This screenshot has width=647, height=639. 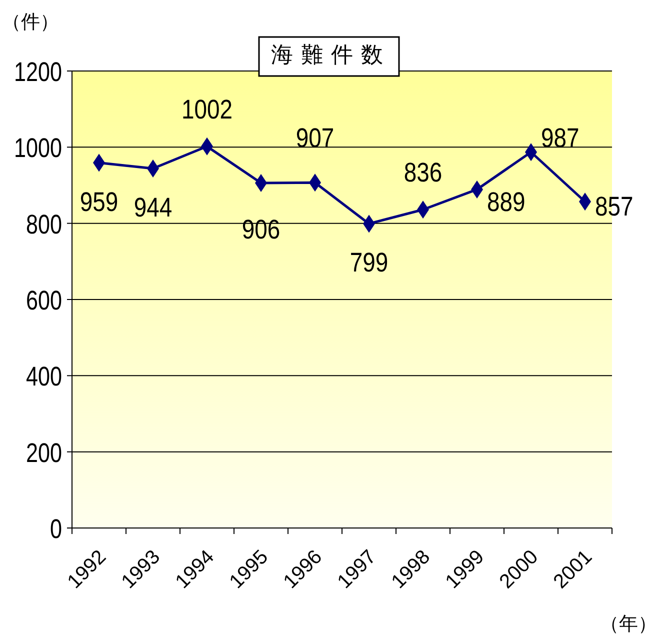 What do you see at coordinates (560, 138) in the screenshot?
I see `data-label: 987` at bounding box center [560, 138].